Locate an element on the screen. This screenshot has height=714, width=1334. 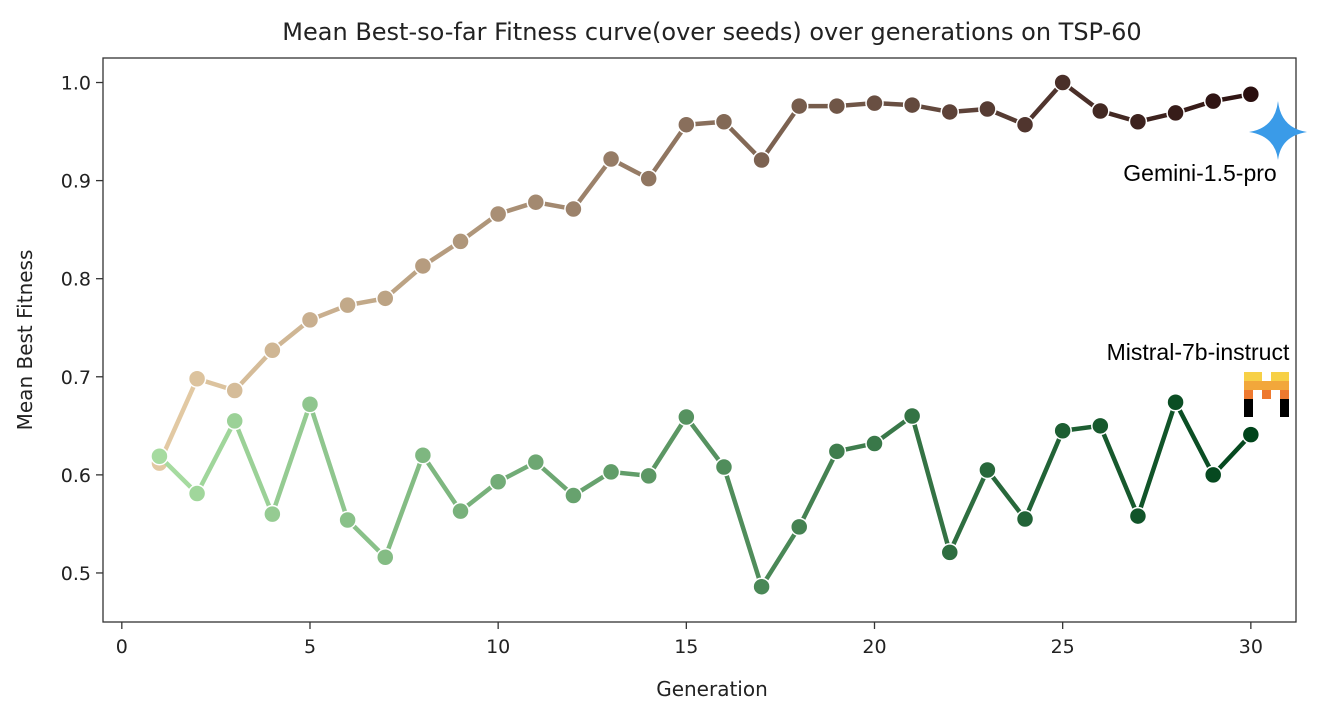
x-axis: 0 5 10 15 20 25 30 is located at coordinates (689, 640).